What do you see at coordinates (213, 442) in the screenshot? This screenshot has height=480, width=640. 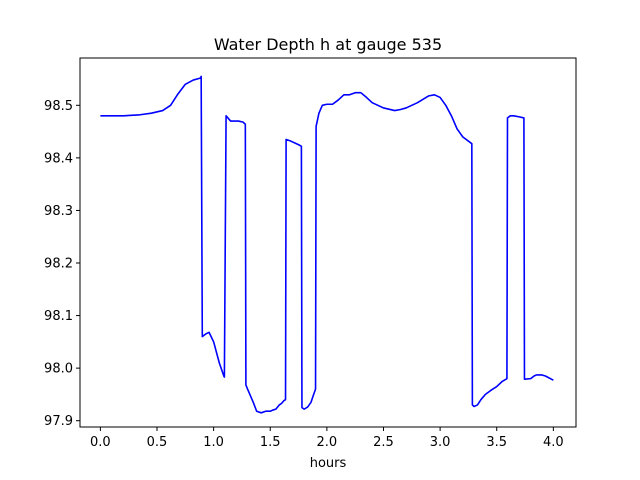 I see `x-tick-label: 1.0` at bounding box center [213, 442].